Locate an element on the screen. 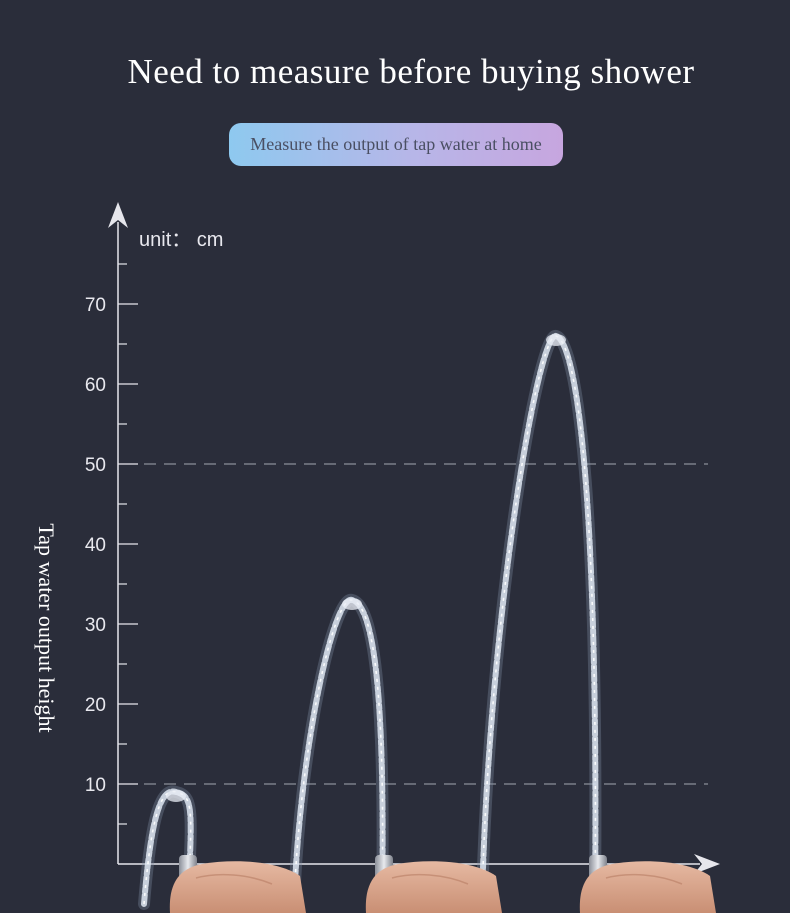  y-tick-label: 50 is located at coordinates (95, 465).